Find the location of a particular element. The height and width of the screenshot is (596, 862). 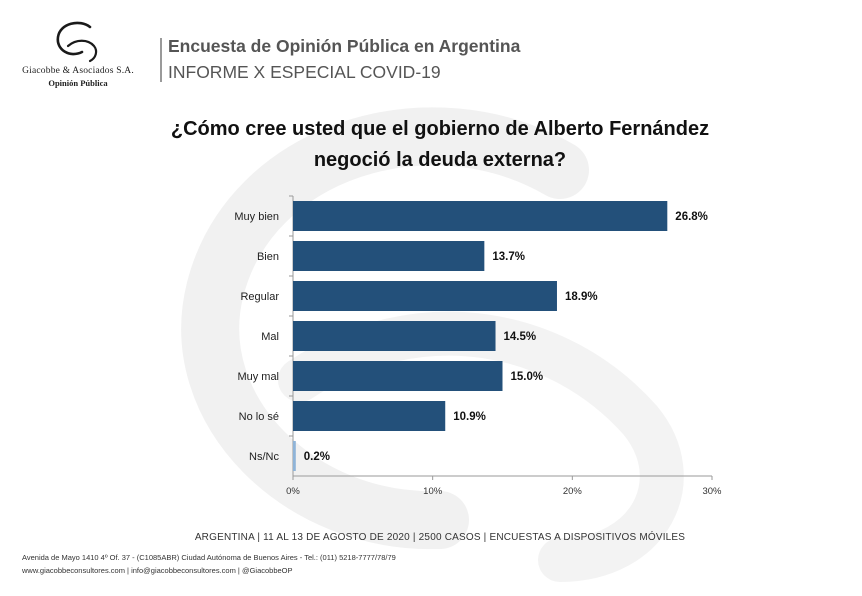

category-label: Muy mal is located at coordinates (258, 377).